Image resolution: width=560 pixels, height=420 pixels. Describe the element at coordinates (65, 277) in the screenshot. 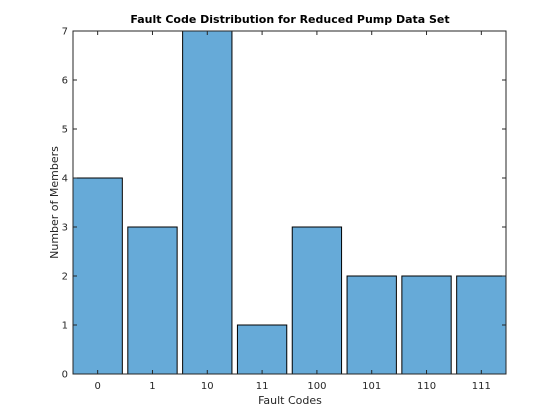

I see `y-tick-label: 2` at that location.